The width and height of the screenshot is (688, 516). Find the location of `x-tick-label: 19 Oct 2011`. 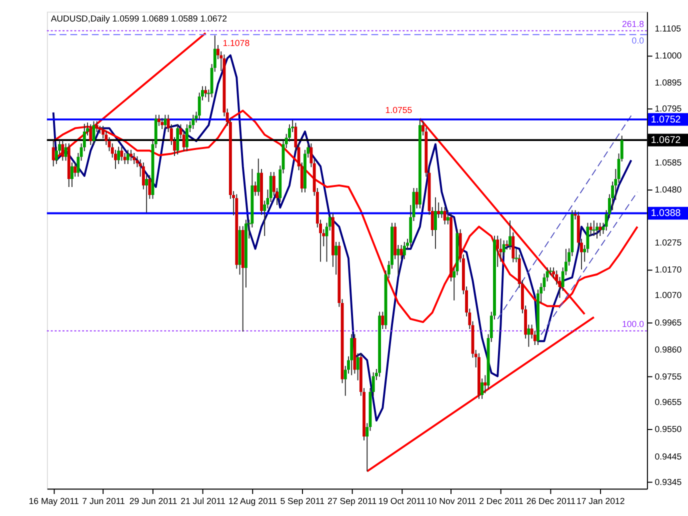

x-tick-label: 19 Oct 2011 is located at coordinates (402, 501).